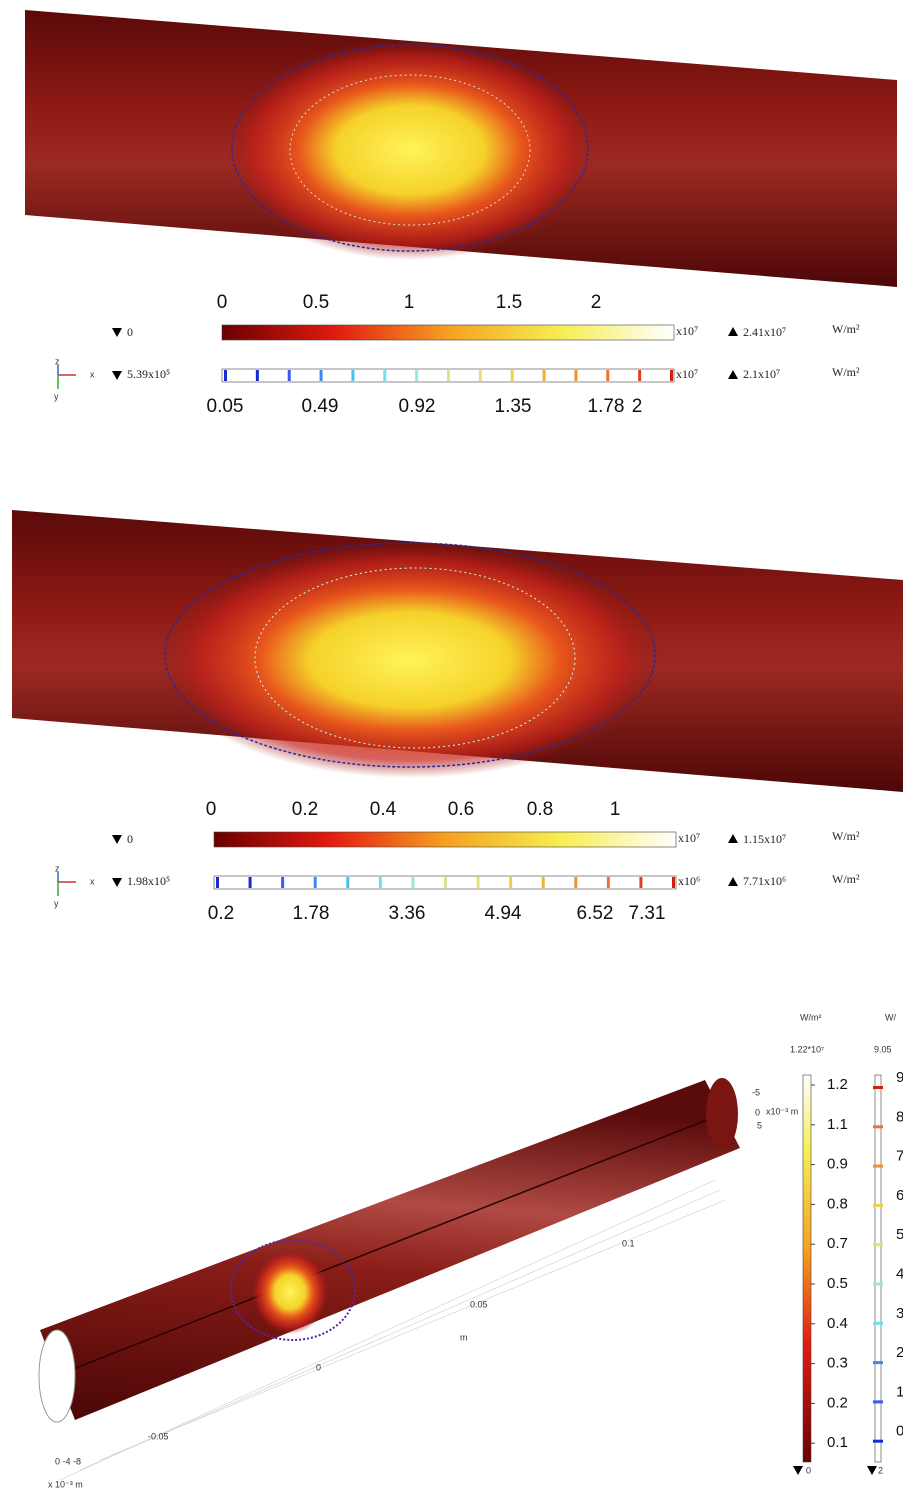 This screenshot has height=1492, width=903. What do you see at coordinates (899, 1156) in the screenshot?
I see `contour-tick-label: 7` at bounding box center [899, 1156].